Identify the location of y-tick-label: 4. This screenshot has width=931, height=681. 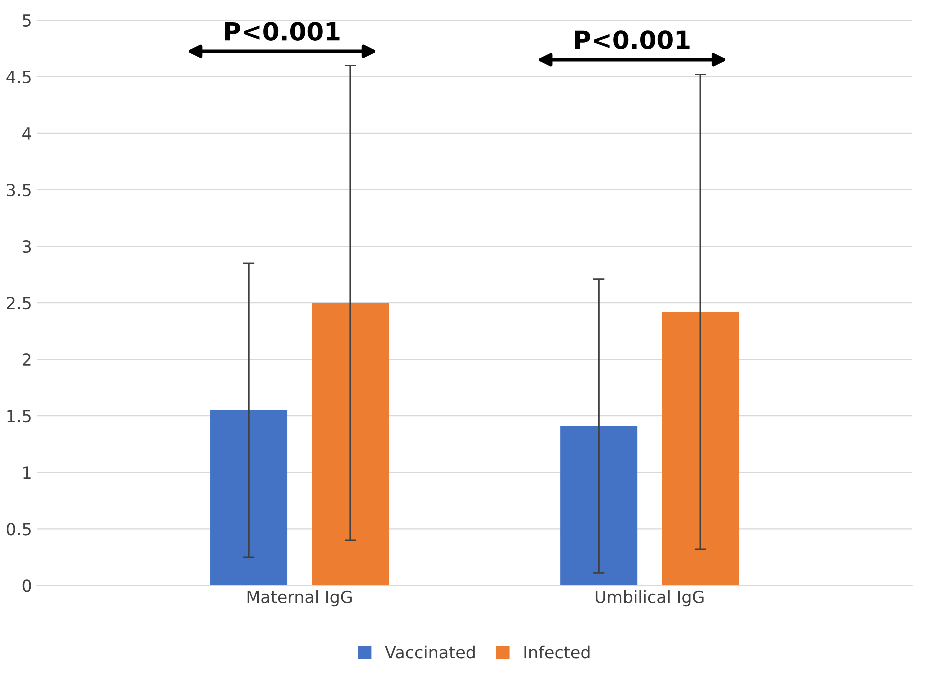
(27, 134).